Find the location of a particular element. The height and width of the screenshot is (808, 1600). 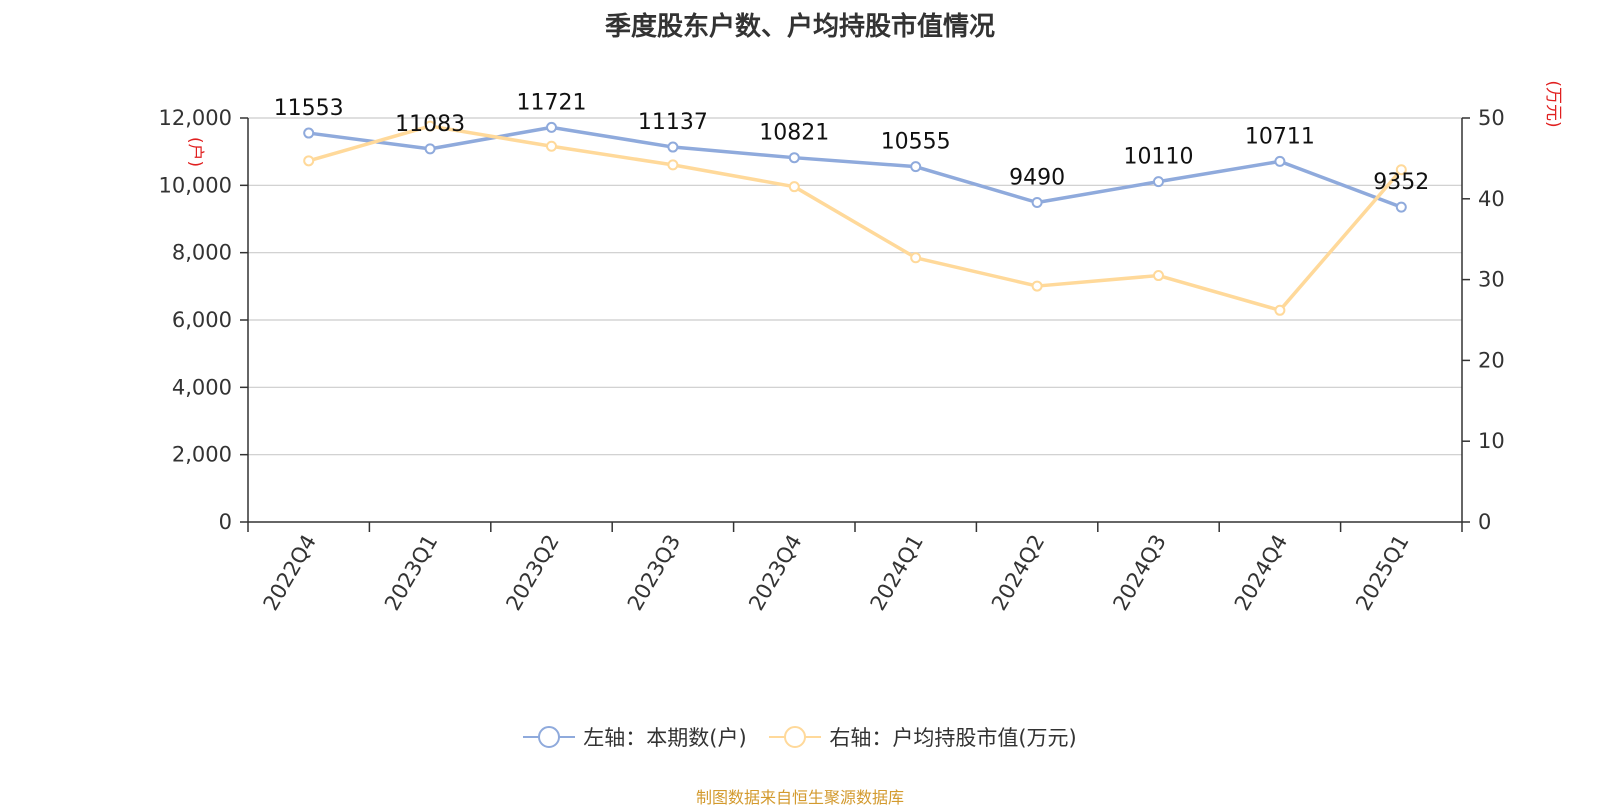

y-left-tick-label: 8,000 is located at coordinates (202, 253).